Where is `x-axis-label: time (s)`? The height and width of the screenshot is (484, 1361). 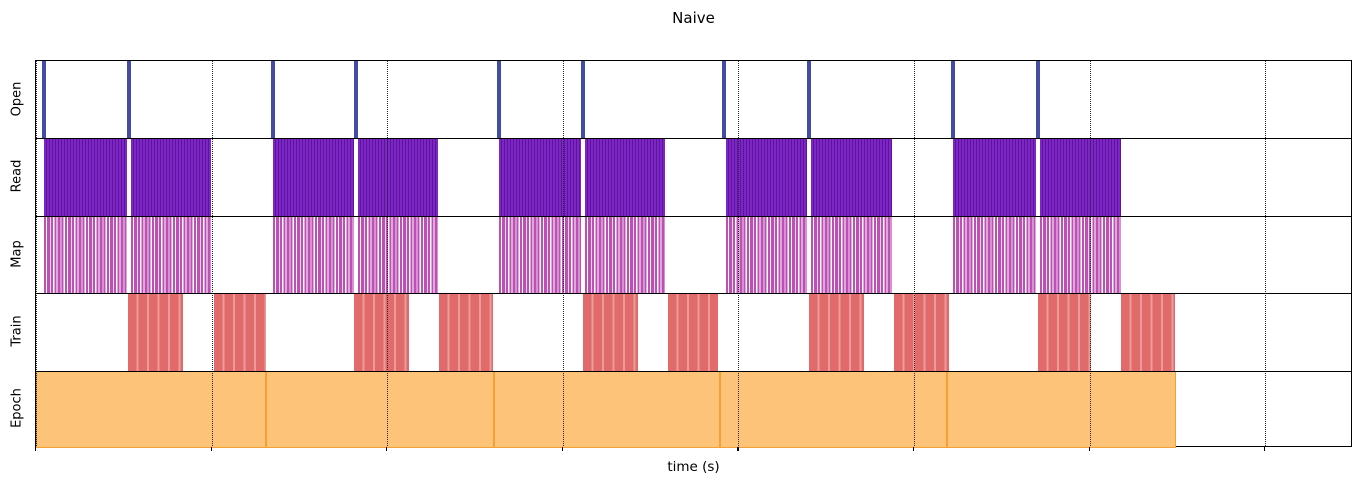
x-axis-label: time (s) is located at coordinates (693, 467).